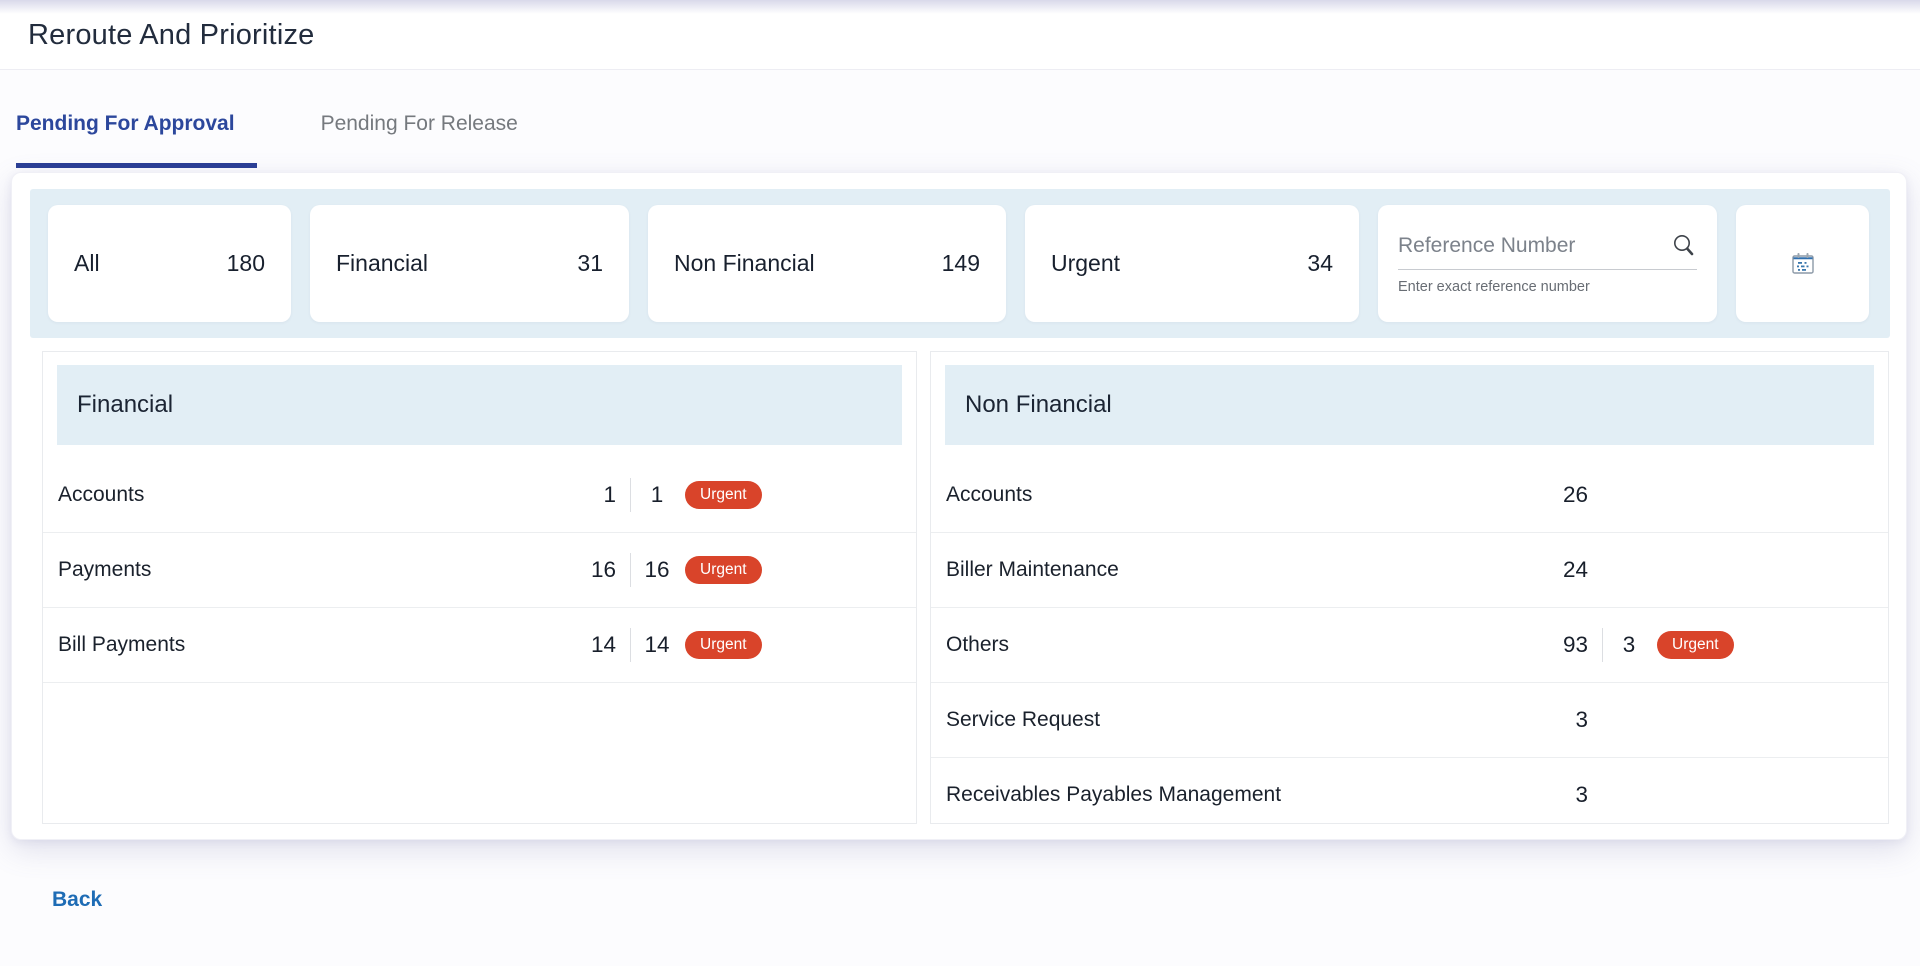  I want to click on panel-header: Financial, so click(479, 405).